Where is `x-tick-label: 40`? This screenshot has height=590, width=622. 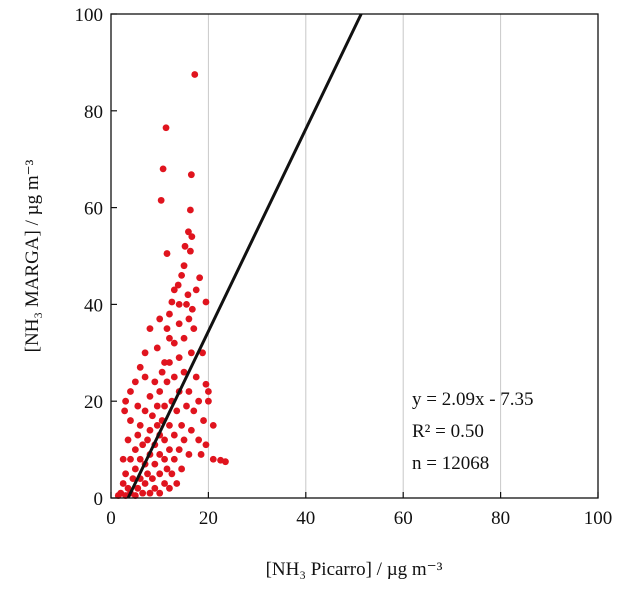
x-tick-label: 40 is located at coordinates (305, 518).